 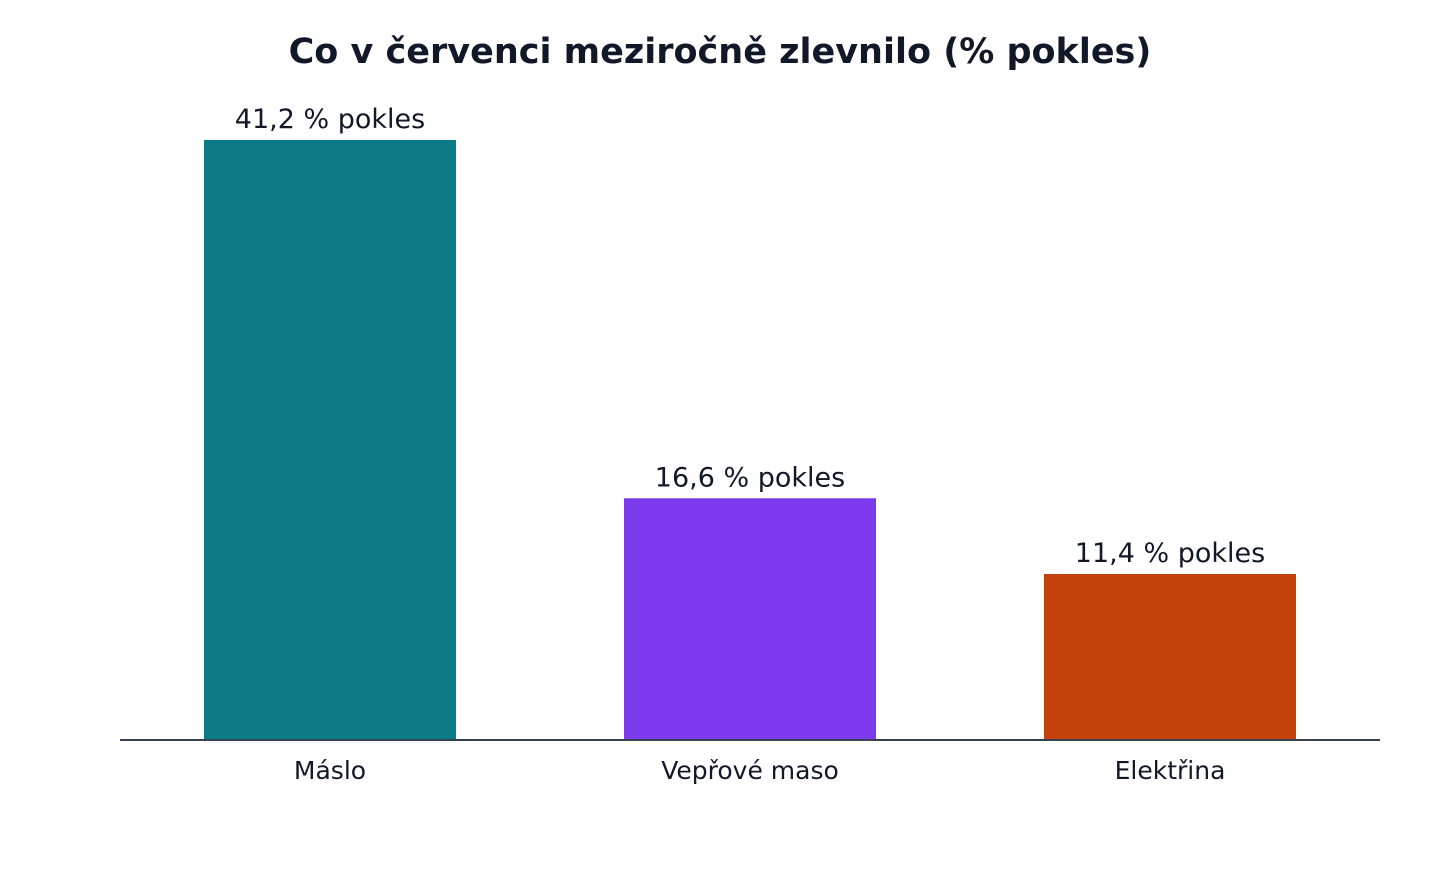 I want to click on bar-maslo, so click(x=330, y=440).